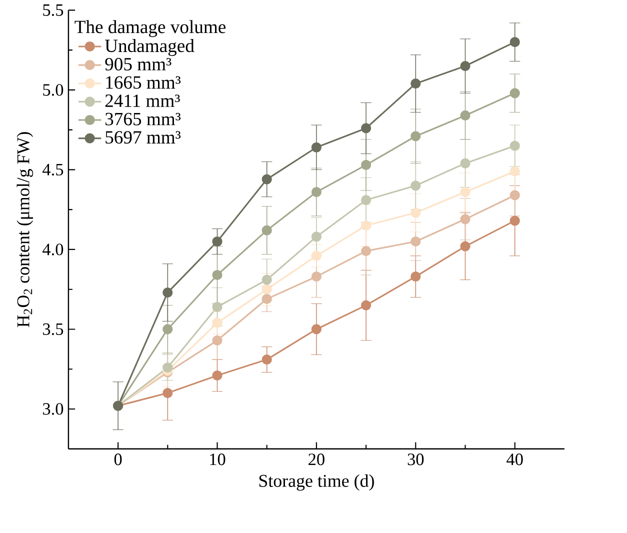 This screenshot has width=627, height=533. I want to click on y-tick-label: 4.0, so click(53, 250).